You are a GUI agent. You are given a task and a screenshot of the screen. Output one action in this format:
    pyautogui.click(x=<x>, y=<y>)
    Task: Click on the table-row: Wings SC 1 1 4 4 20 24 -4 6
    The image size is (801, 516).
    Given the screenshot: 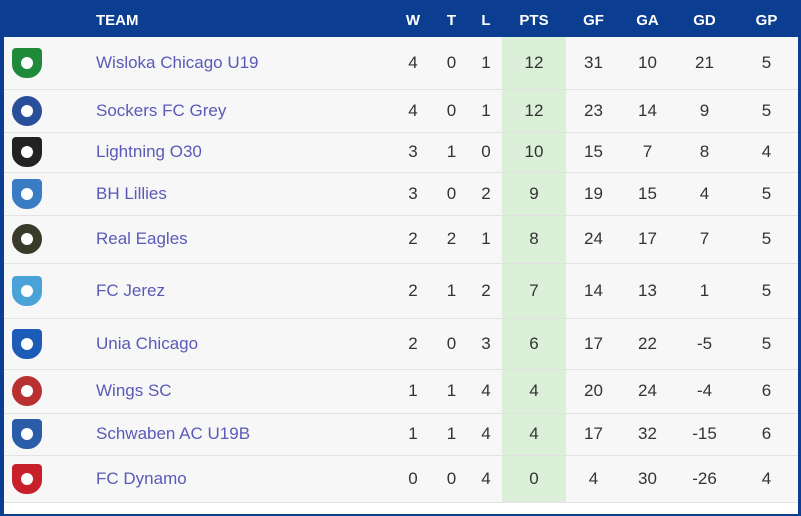 What is the action you would take?
    pyautogui.click(x=401, y=391)
    